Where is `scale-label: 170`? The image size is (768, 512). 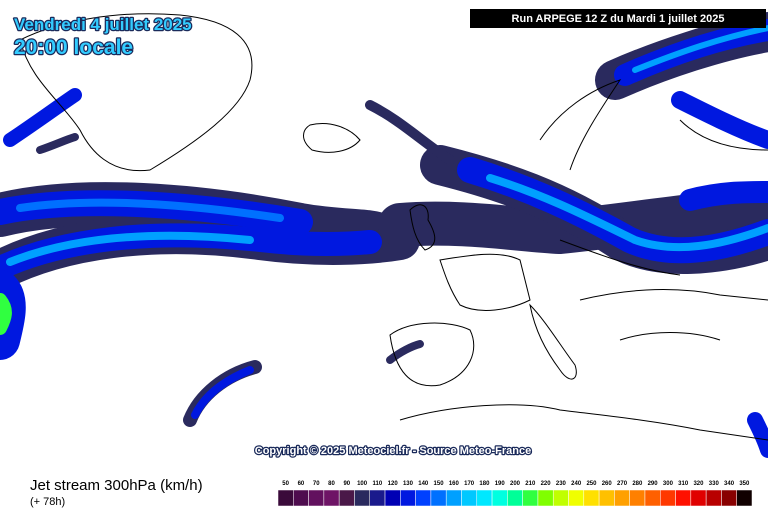 scale-label: 170 is located at coordinates (469, 484).